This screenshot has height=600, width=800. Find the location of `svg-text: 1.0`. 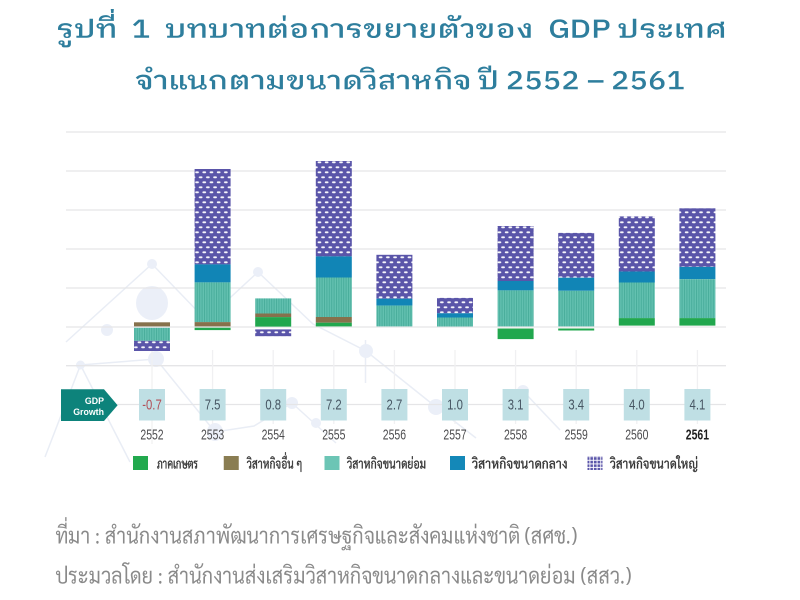

svg-text: 1.0 is located at coordinates (455, 404).